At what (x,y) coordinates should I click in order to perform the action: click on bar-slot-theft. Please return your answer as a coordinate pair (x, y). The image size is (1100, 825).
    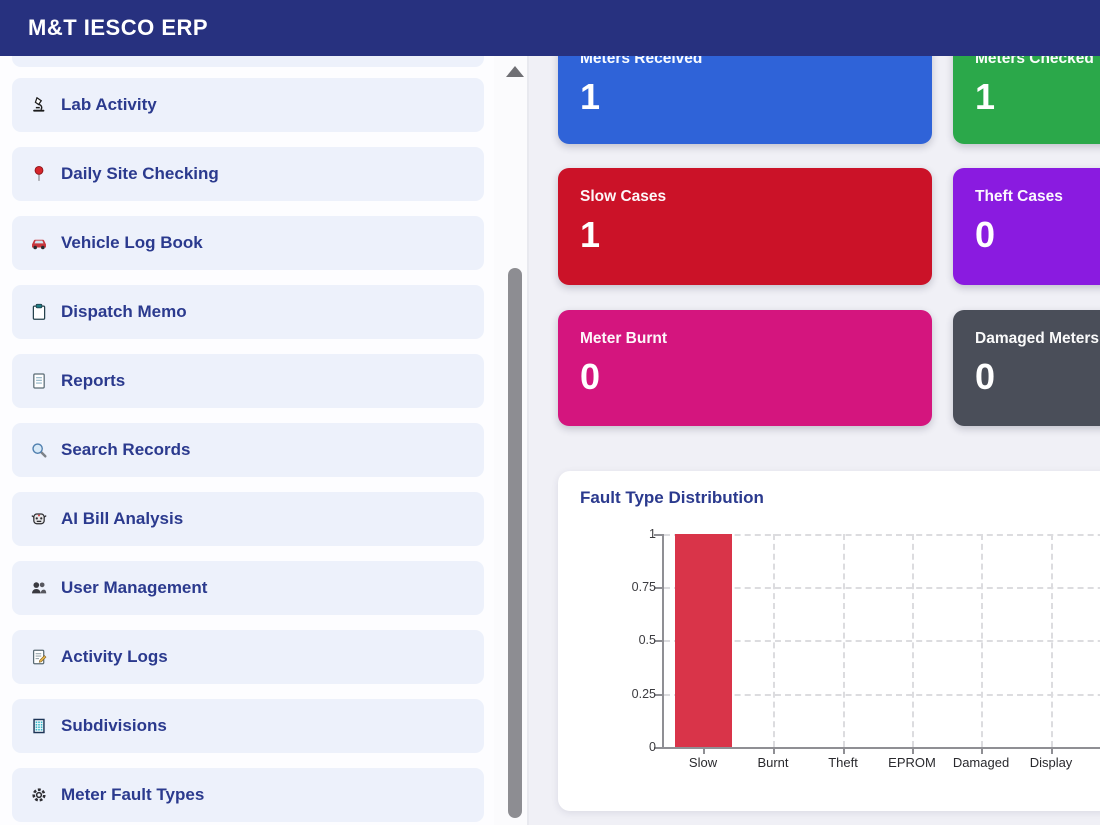
    Looking at the image, I should click on (843, 640).